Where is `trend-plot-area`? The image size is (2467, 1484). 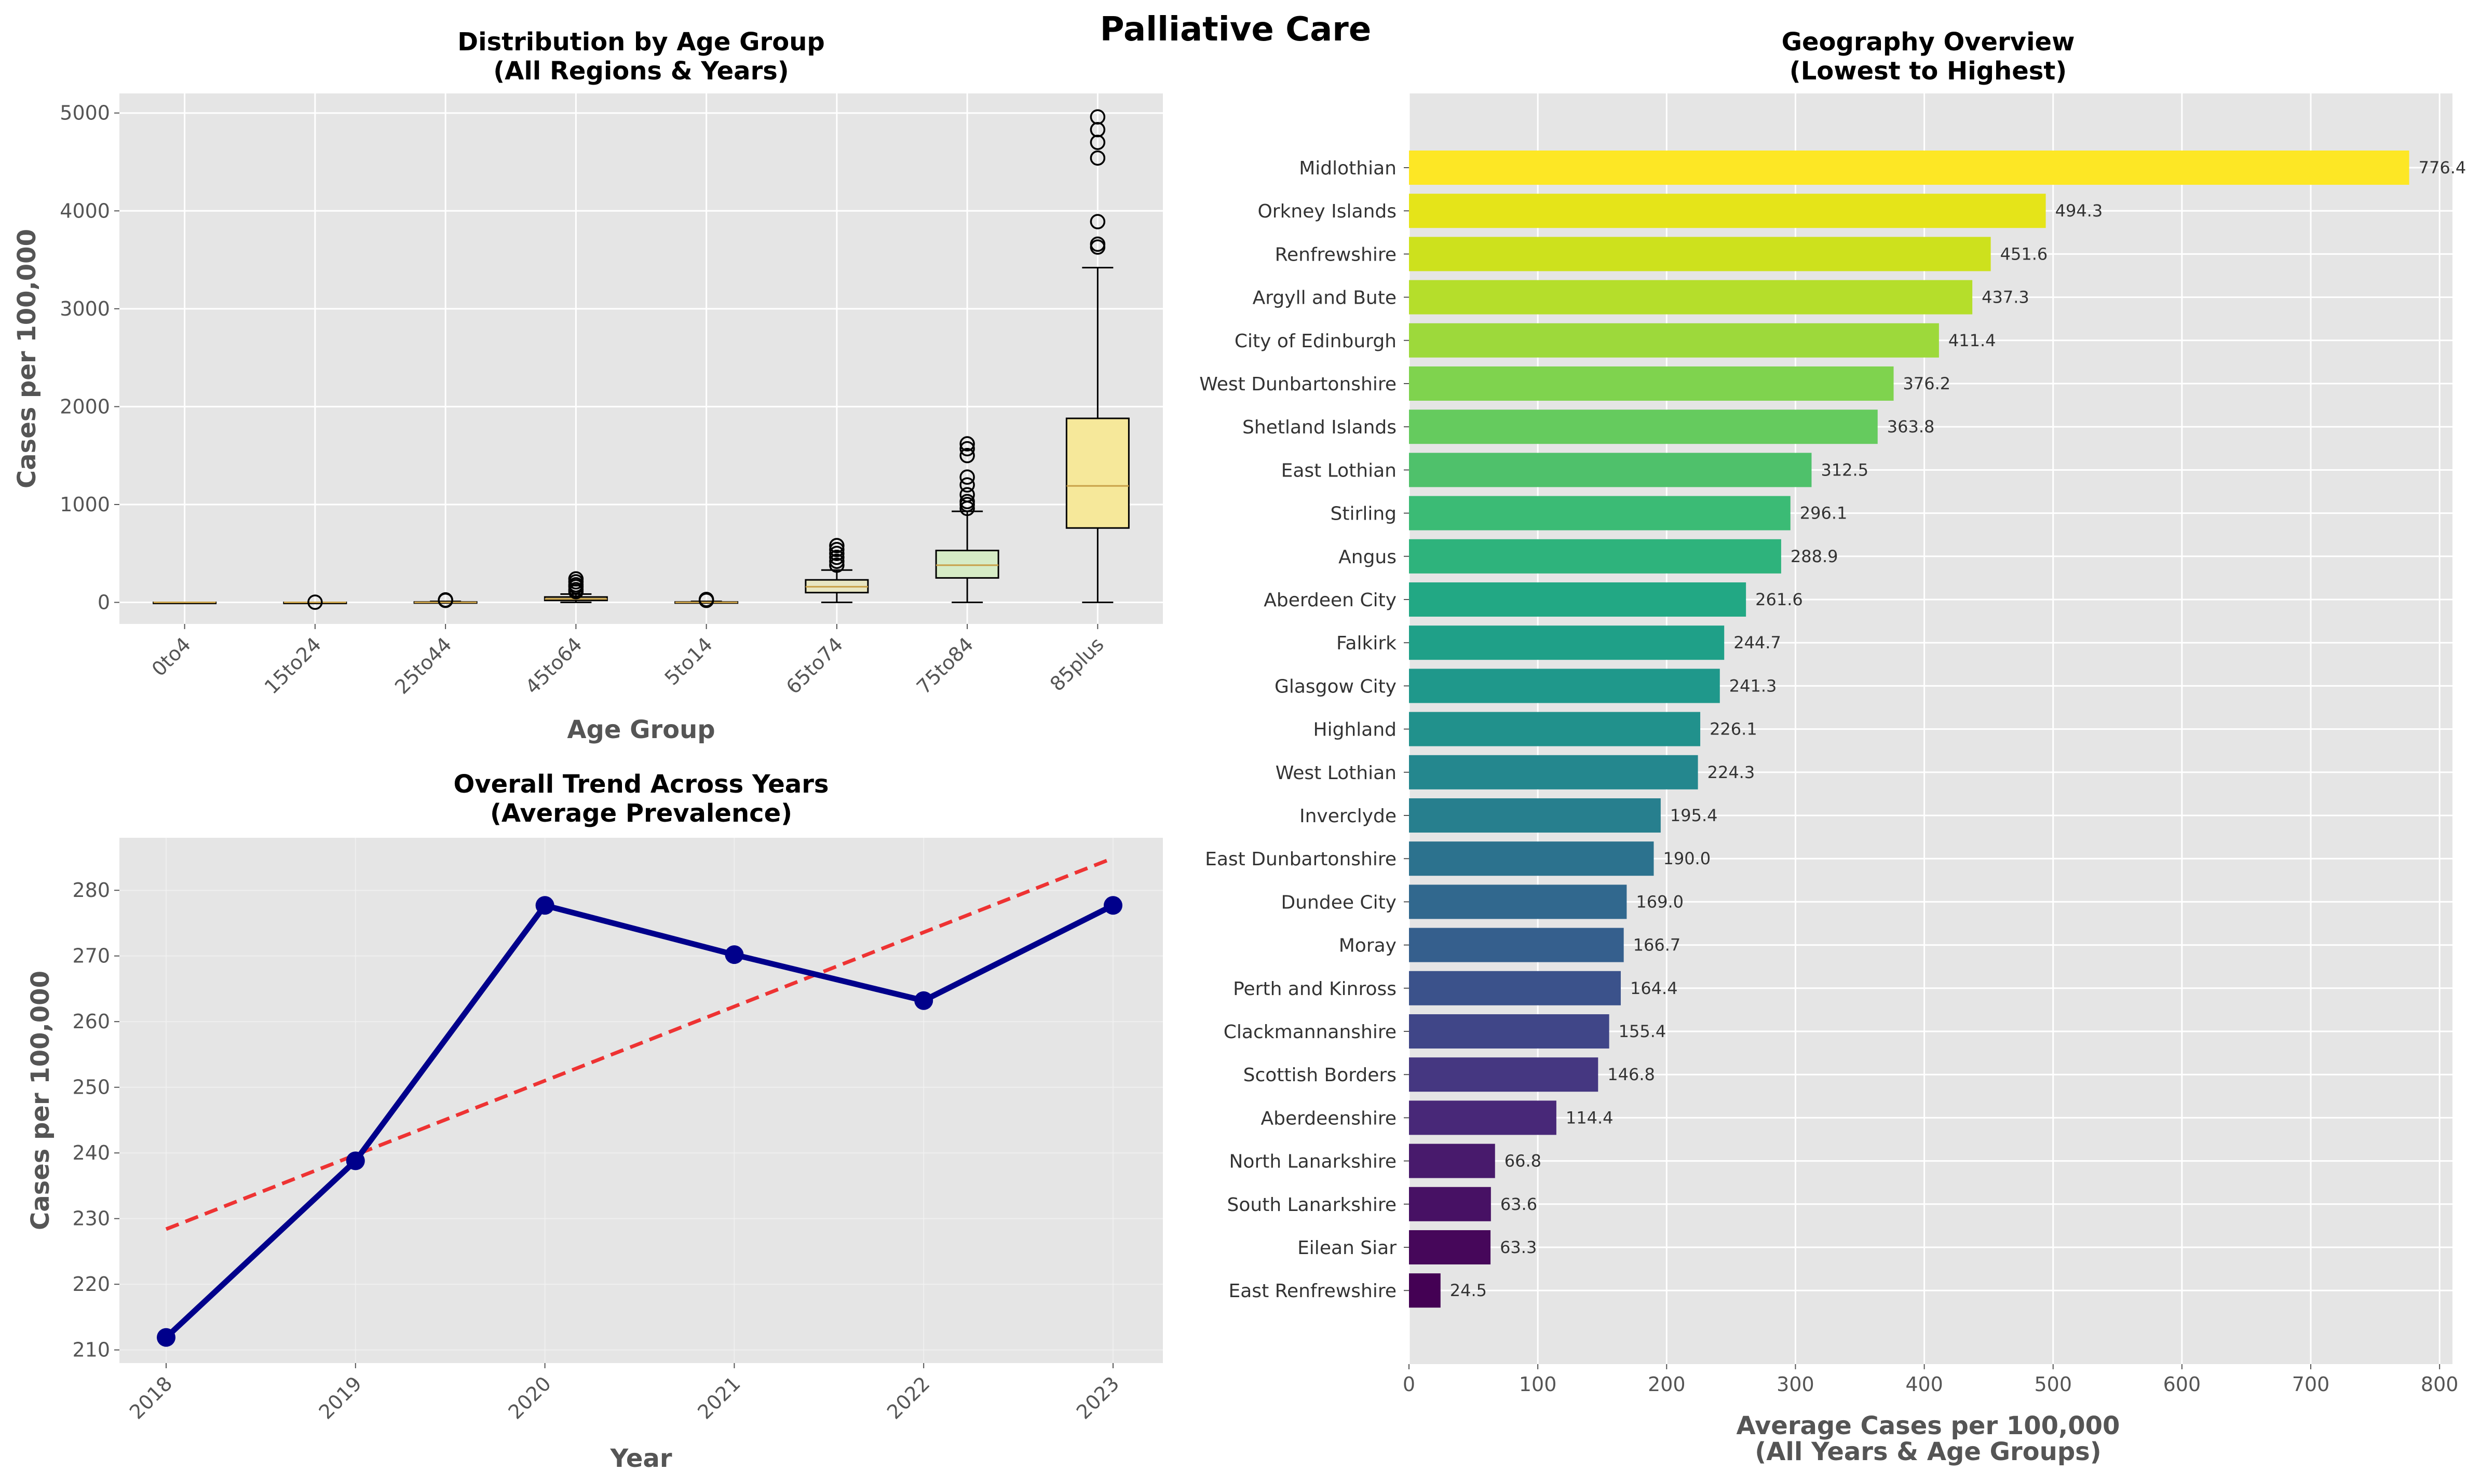
trend-plot-area is located at coordinates (641, 1100).